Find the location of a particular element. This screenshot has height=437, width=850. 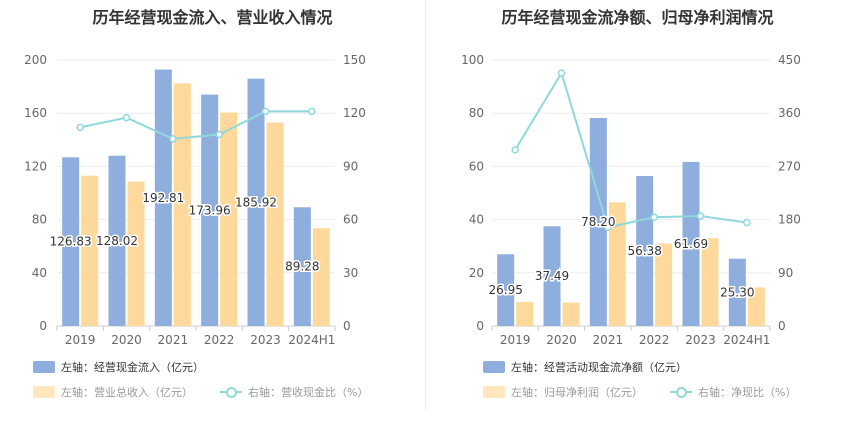

legend-label: 左轴：归母净利润（亿元） is located at coordinates (577, 392).